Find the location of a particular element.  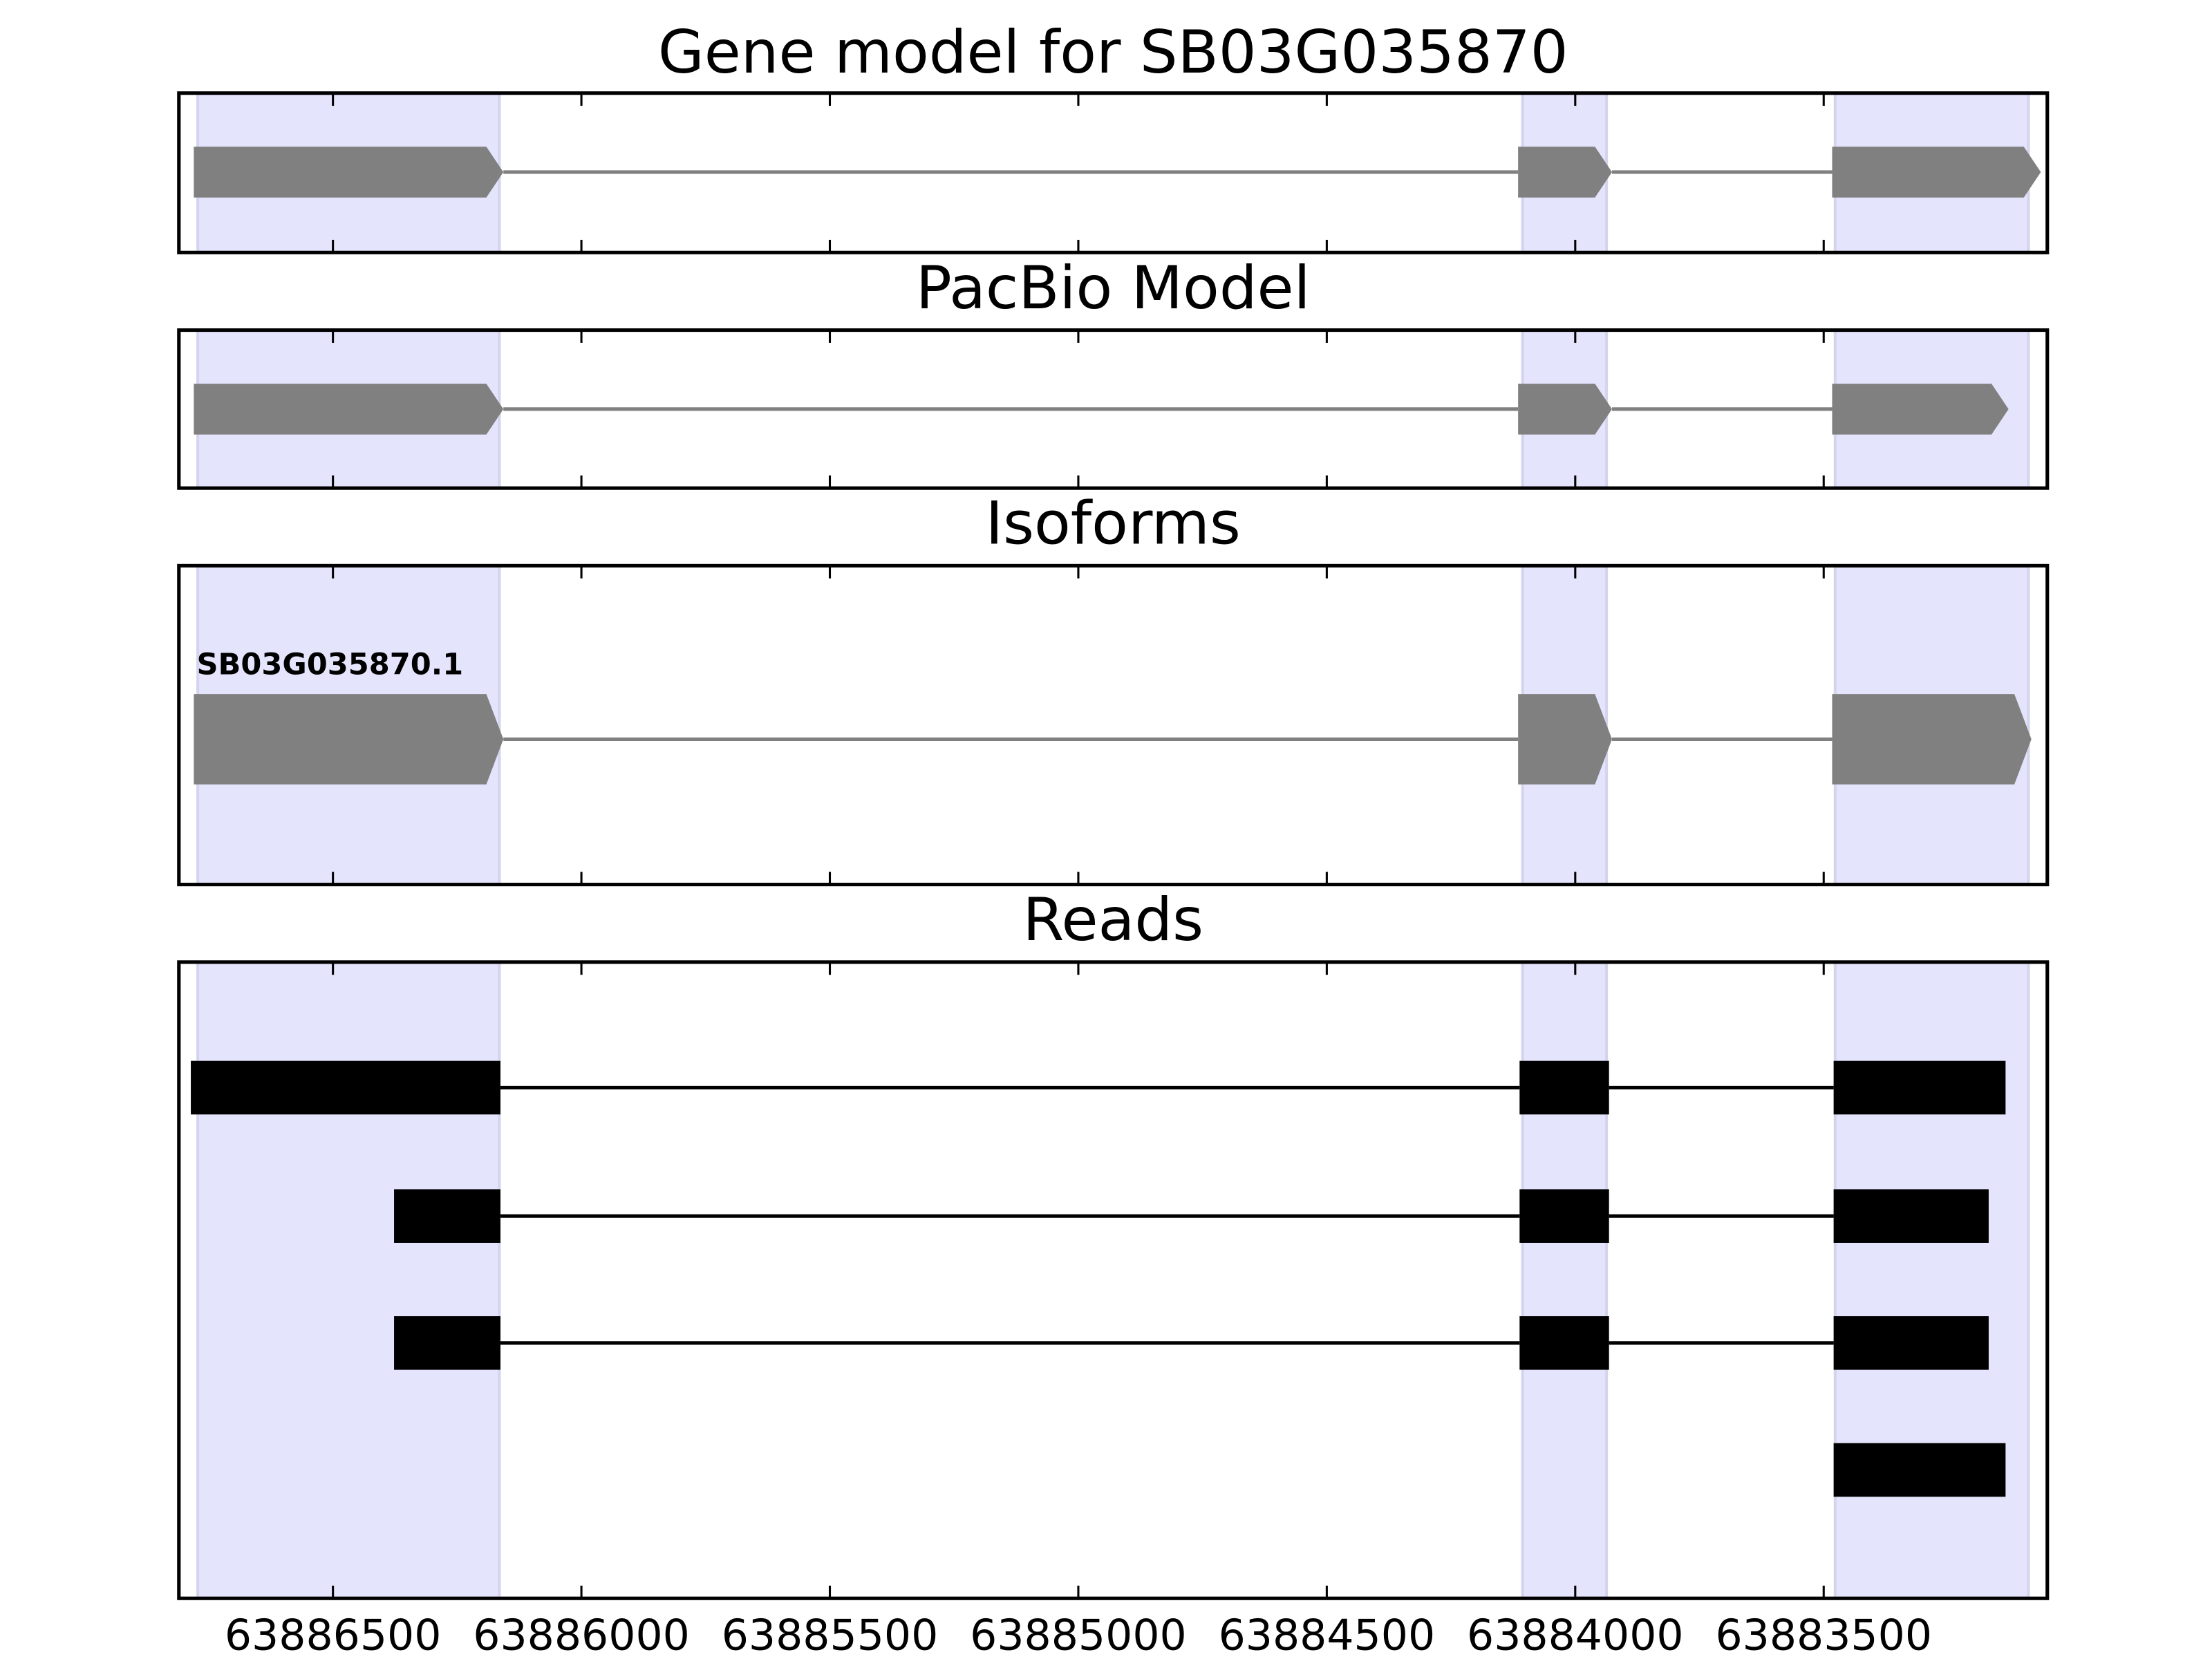

panel-title: Gene model for SB03G035870 is located at coordinates (1113, 53).